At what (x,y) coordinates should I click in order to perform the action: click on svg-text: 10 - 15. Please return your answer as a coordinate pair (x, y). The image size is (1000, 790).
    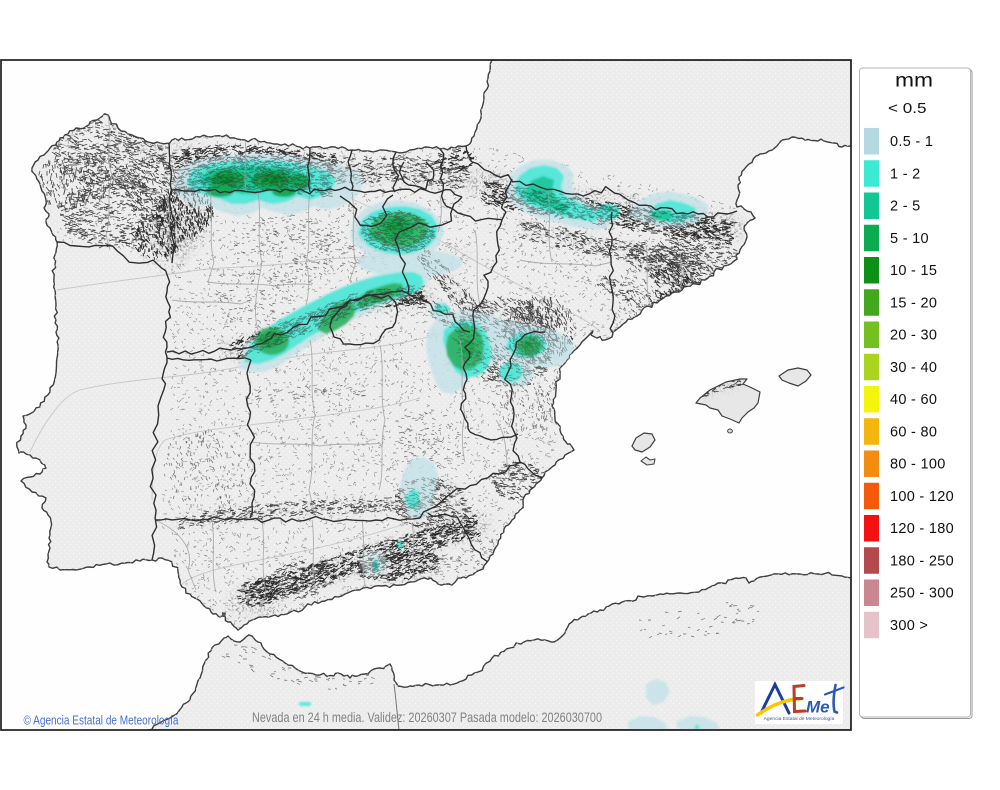
    Looking at the image, I should click on (913, 271).